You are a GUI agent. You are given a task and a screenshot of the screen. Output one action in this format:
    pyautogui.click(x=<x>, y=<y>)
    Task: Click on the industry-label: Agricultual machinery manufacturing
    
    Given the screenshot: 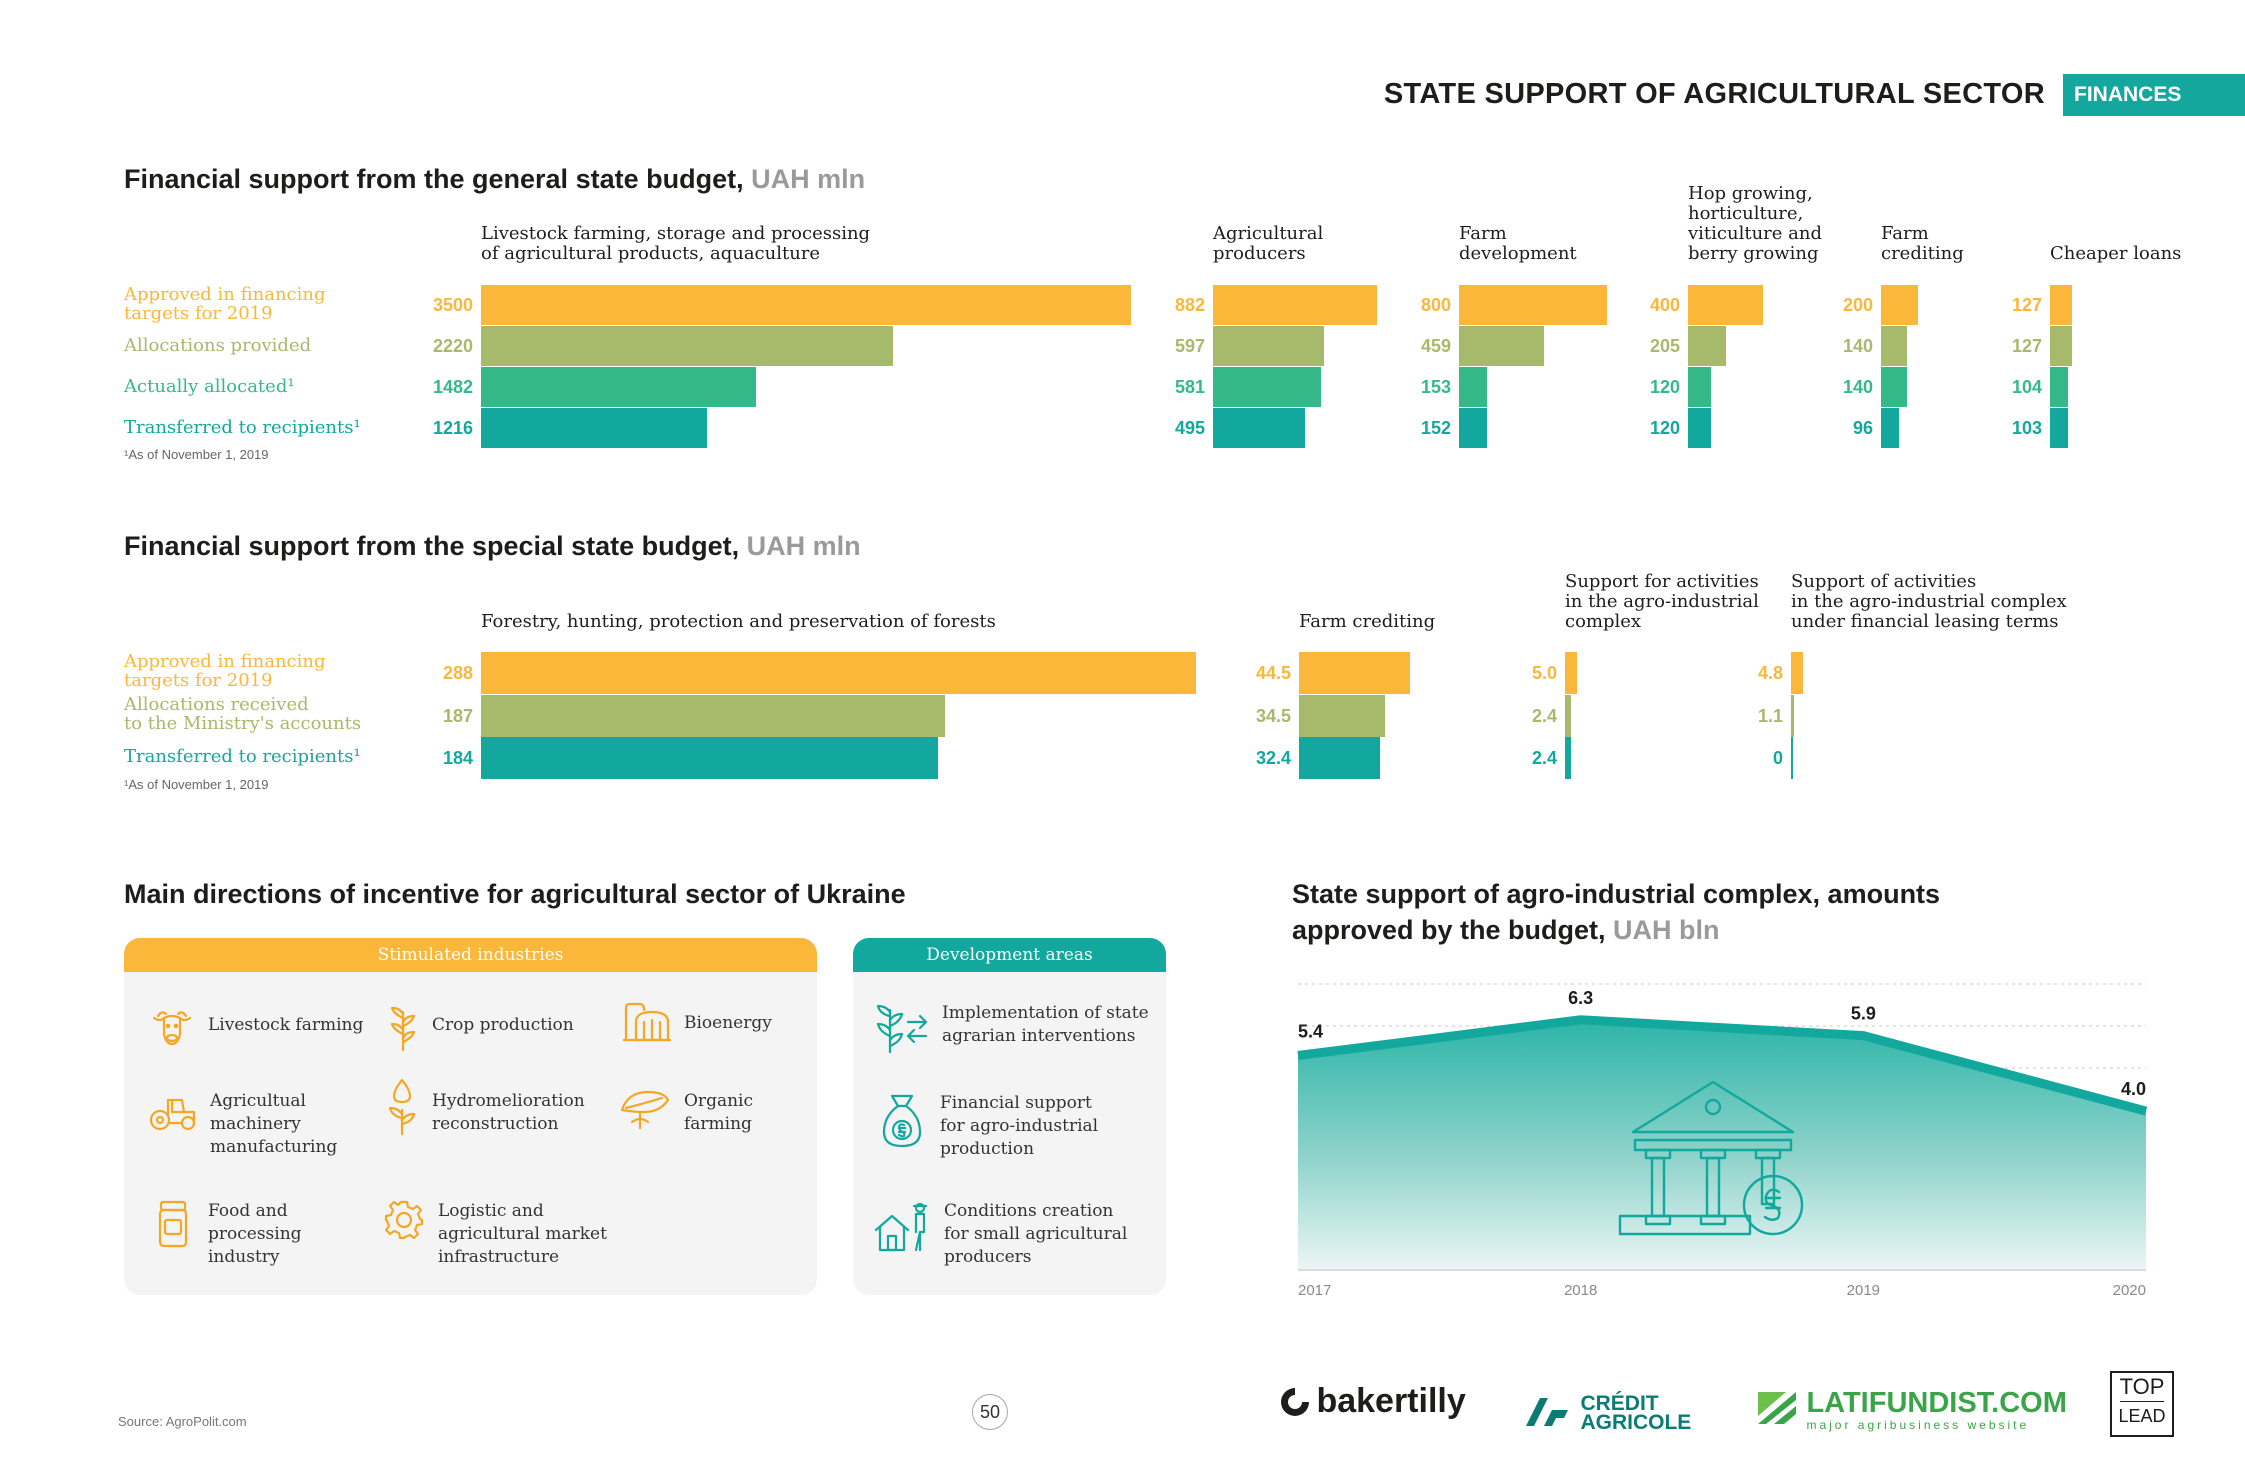 What is the action you would take?
    pyautogui.click(x=274, y=1124)
    